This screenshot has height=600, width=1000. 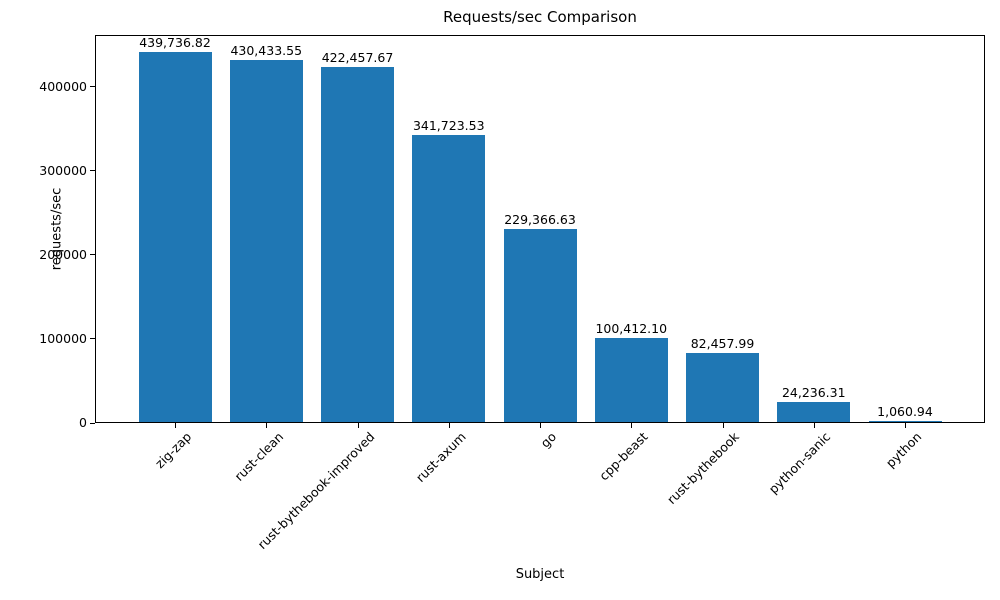 What do you see at coordinates (540, 574) in the screenshot?
I see `x-axis-label: Subject` at bounding box center [540, 574].